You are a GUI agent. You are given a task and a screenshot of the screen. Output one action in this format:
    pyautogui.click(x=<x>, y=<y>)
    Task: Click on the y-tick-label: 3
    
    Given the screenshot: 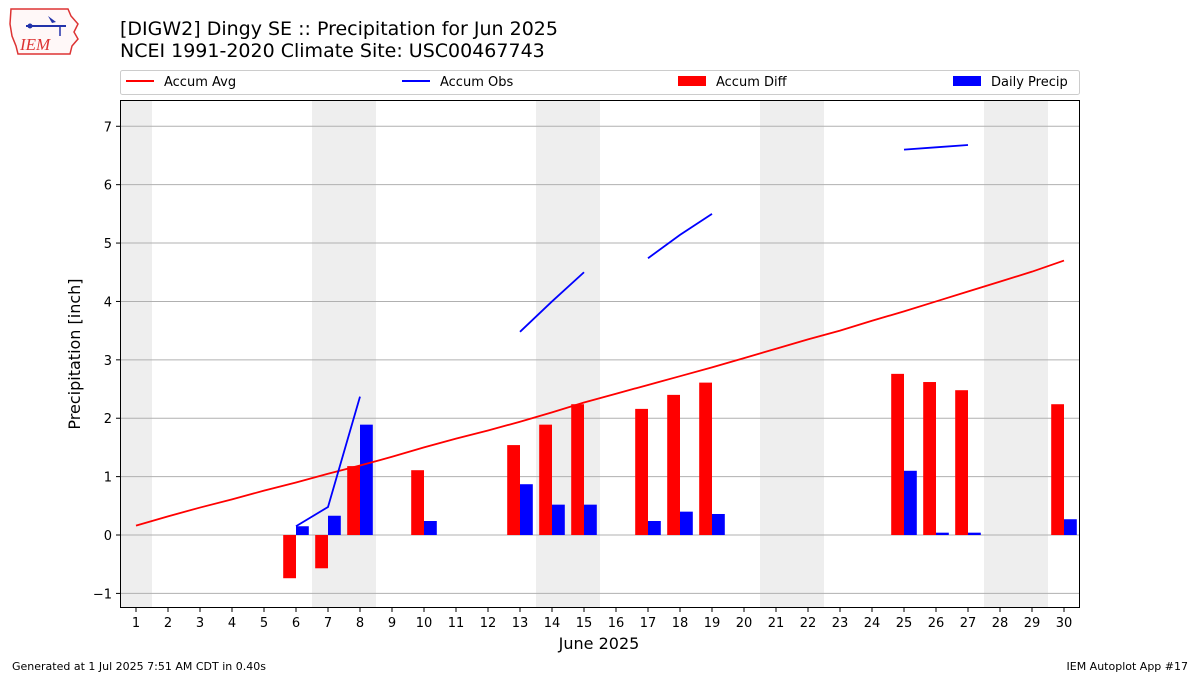 What is the action you would take?
    pyautogui.click(x=108, y=361)
    